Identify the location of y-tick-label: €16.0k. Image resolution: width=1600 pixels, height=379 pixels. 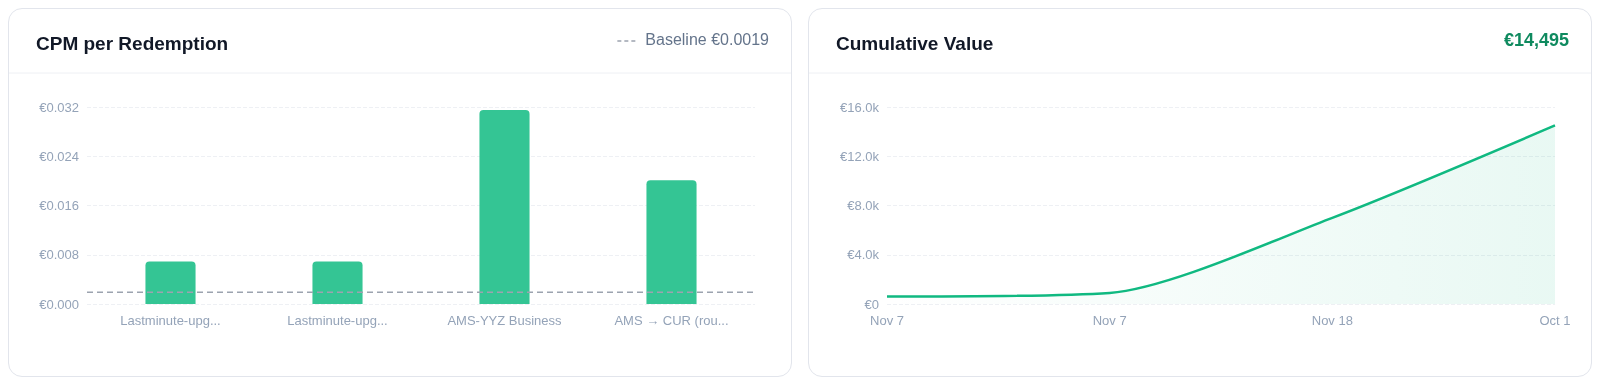
(859, 107).